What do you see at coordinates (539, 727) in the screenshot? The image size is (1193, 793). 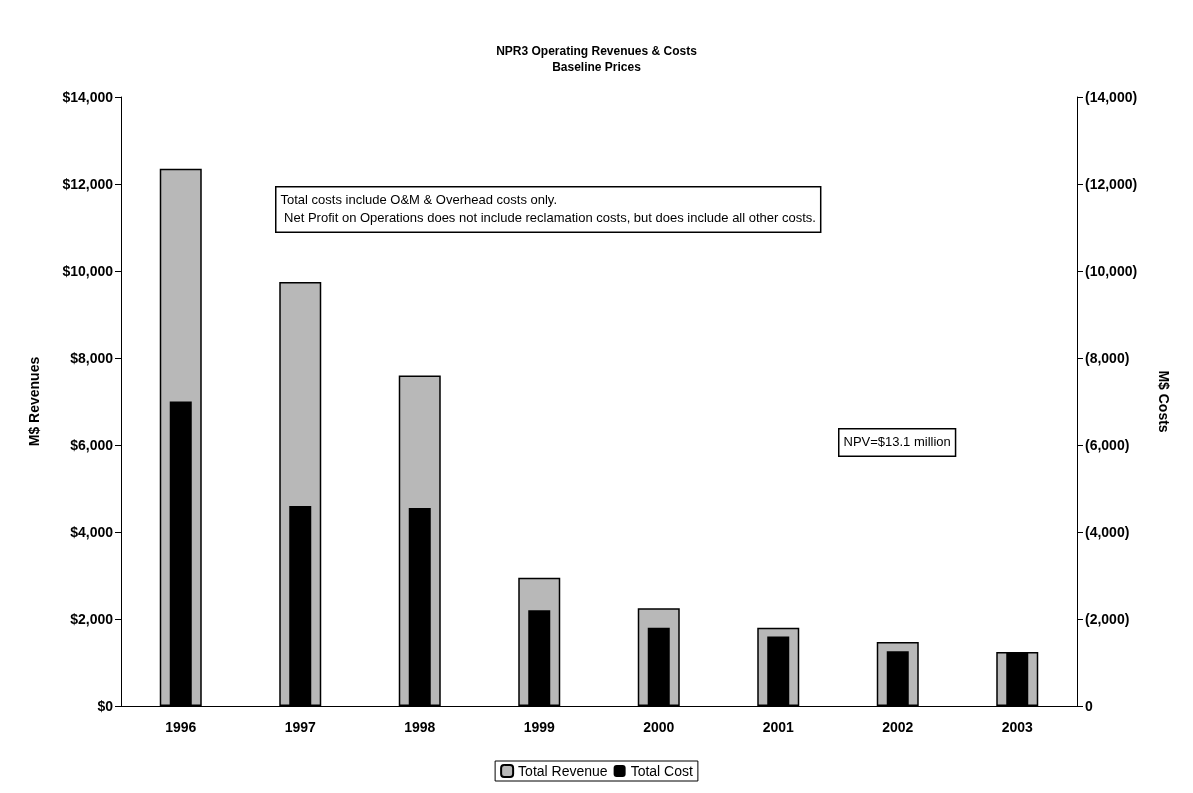 I see `x-tick-label: 1999` at bounding box center [539, 727].